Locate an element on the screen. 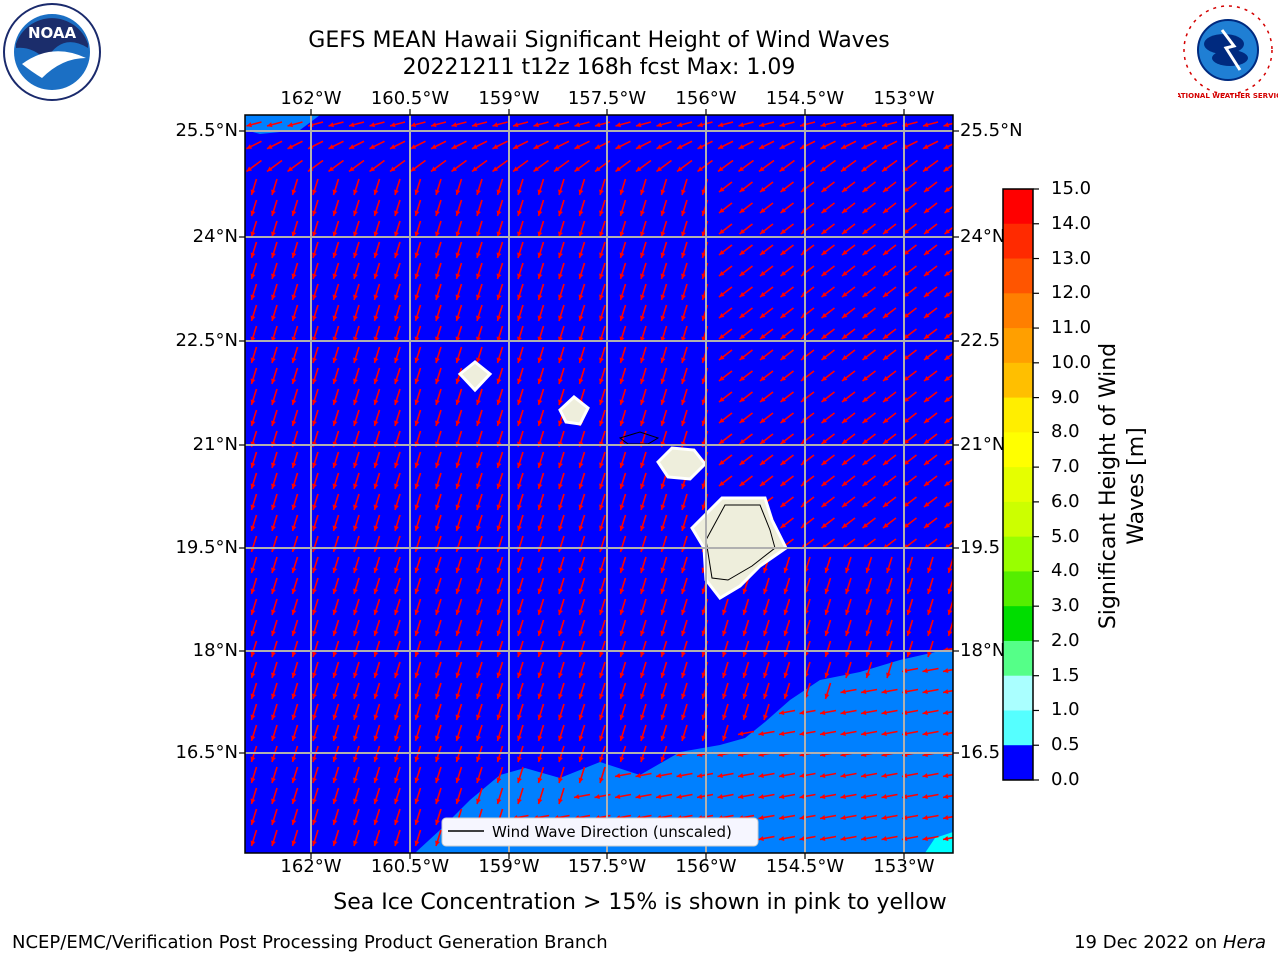  colorbar-tick-label: 14.0 is located at coordinates (1071, 223).